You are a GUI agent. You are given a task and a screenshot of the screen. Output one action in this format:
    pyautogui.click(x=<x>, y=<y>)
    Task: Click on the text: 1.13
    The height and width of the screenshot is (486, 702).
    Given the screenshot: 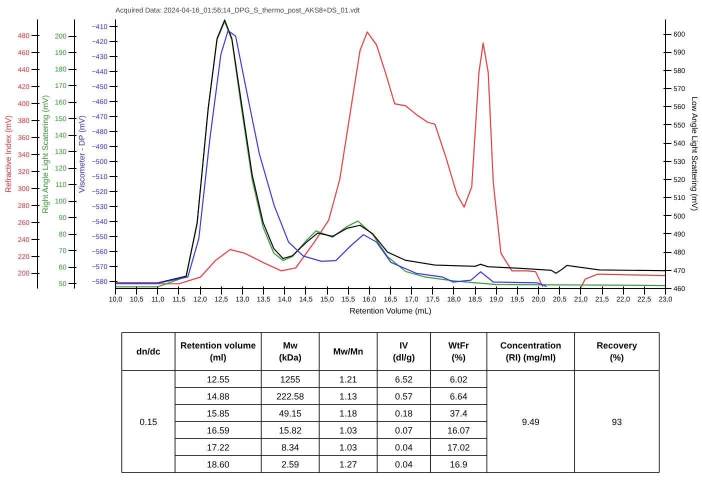 What is the action you would take?
    pyautogui.click(x=348, y=397)
    